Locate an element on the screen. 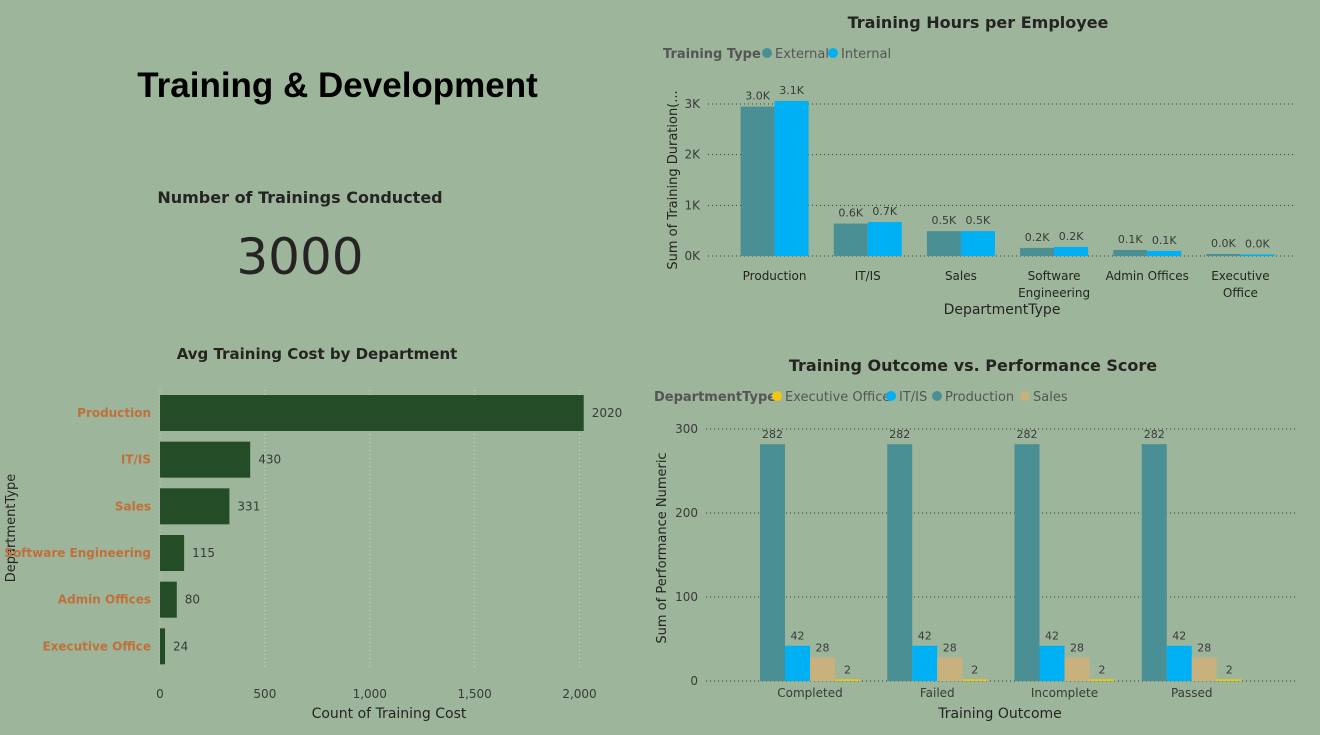 The width and height of the screenshot is (1320, 735). x-tick-label: Sales is located at coordinates (961, 276).